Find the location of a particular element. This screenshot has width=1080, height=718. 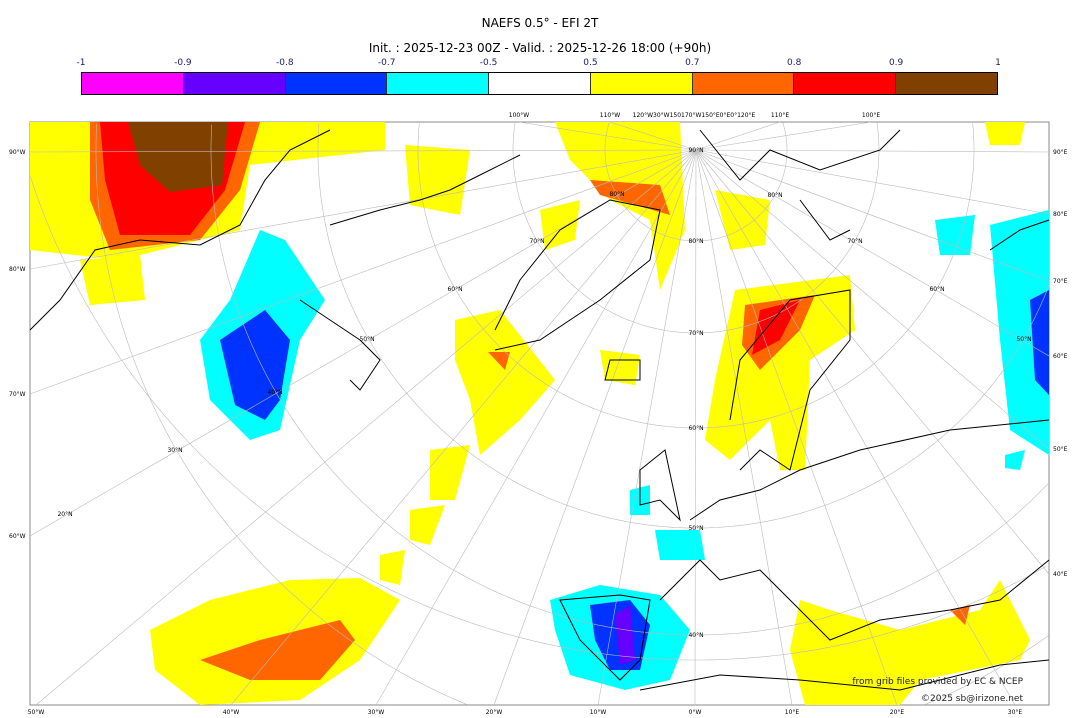

graticule-label: 40°E is located at coordinates (1060, 574).